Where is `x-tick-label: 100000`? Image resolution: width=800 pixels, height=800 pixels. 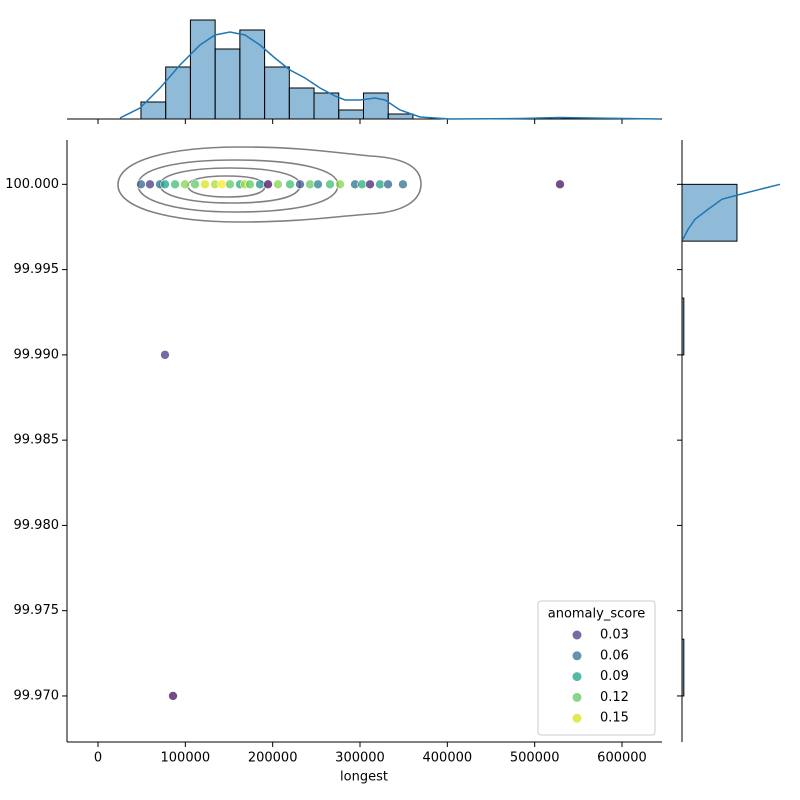 x-tick-label: 100000 is located at coordinates (186, 758).